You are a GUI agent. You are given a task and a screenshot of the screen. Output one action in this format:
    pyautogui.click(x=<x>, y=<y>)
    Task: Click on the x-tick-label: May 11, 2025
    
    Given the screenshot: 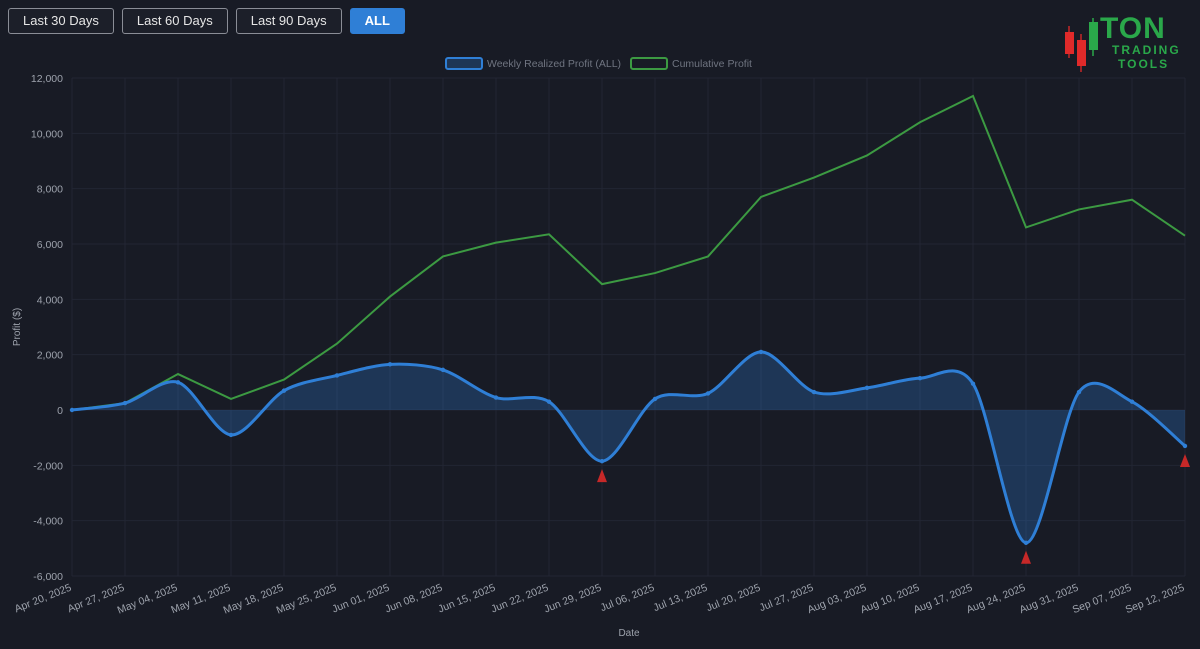 What is the action you would take?
    pyautogui.click(x=200, y=599)
    